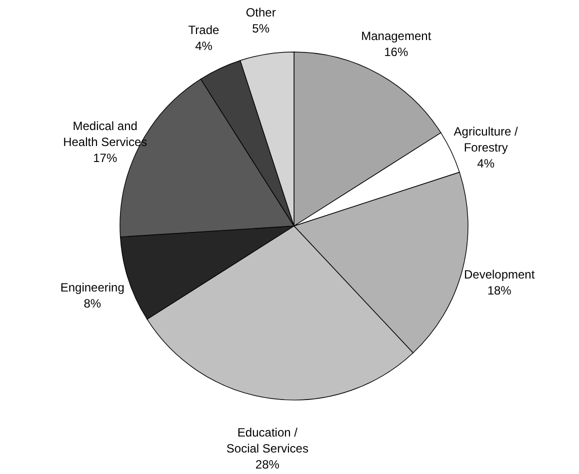  What do you see at coordinates (204, 30) in the screenshot?
I see `slice-label: Trade` at bounding box center [204, 30].